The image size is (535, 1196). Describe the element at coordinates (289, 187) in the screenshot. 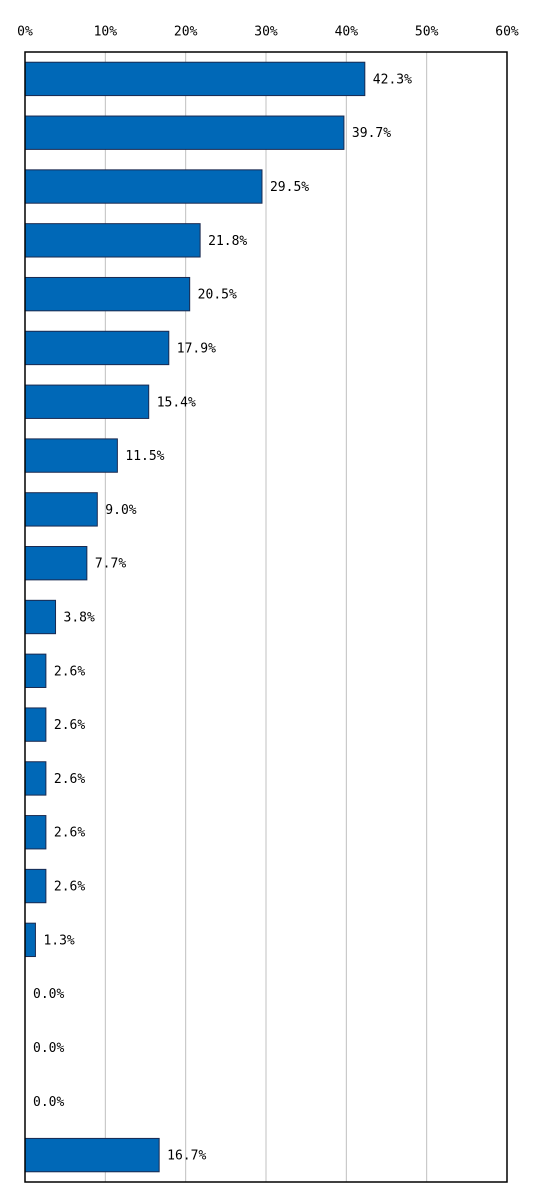

I see `value-label: 29.5%` at that location.